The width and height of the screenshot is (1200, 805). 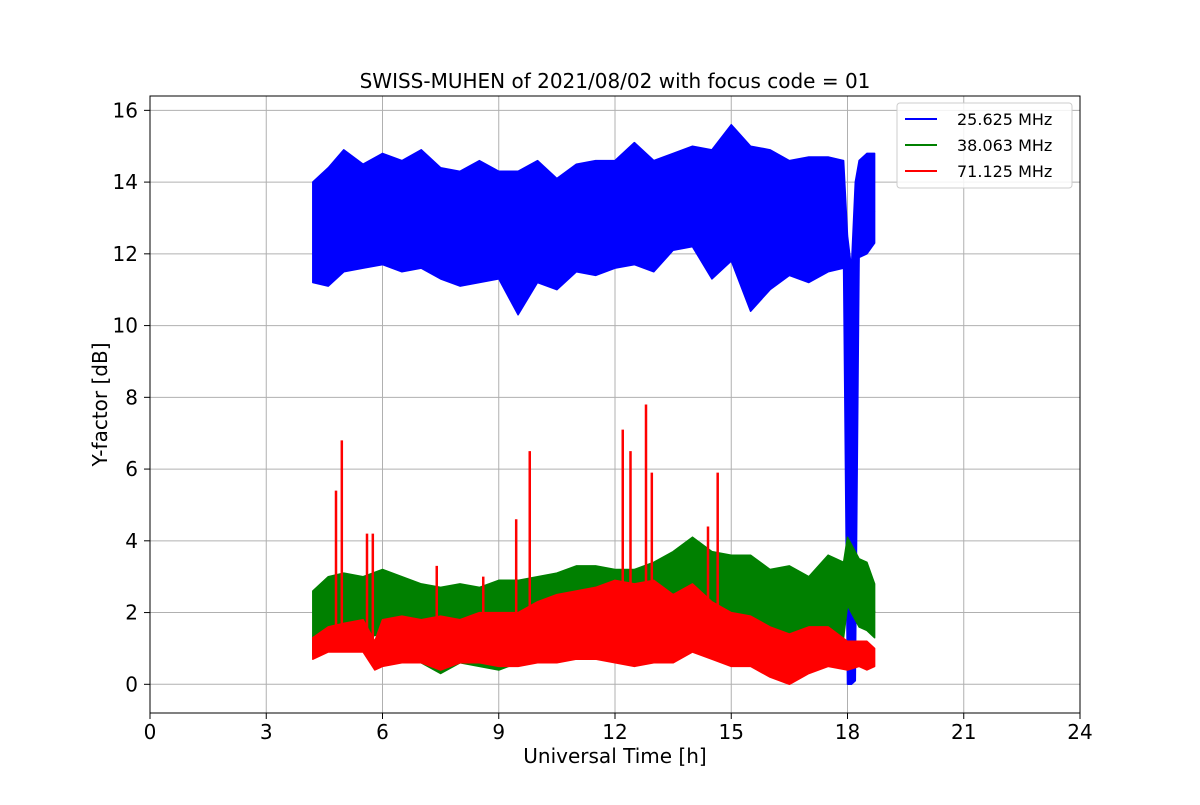 I want to click on y-tick-label: 10, so click(x=125, y=326).